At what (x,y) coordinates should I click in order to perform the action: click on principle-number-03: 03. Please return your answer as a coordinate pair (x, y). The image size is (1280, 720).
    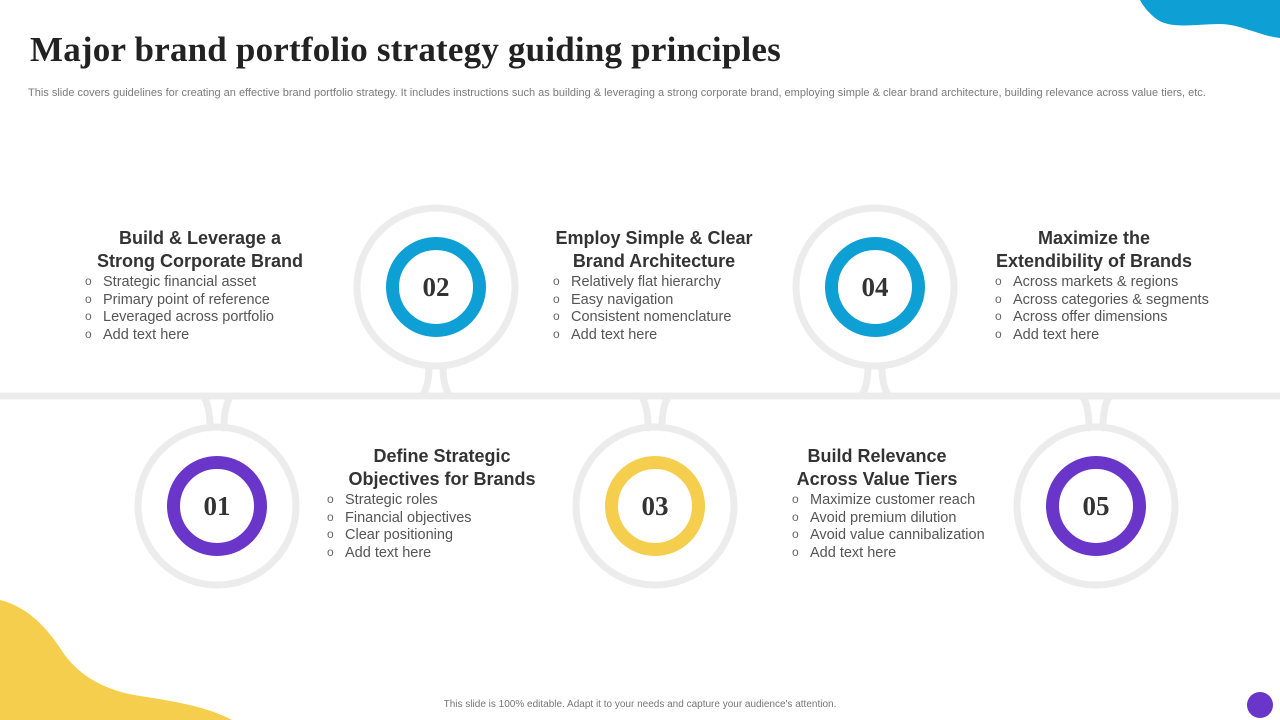
    Looking at the image, I should click on (655, 505).